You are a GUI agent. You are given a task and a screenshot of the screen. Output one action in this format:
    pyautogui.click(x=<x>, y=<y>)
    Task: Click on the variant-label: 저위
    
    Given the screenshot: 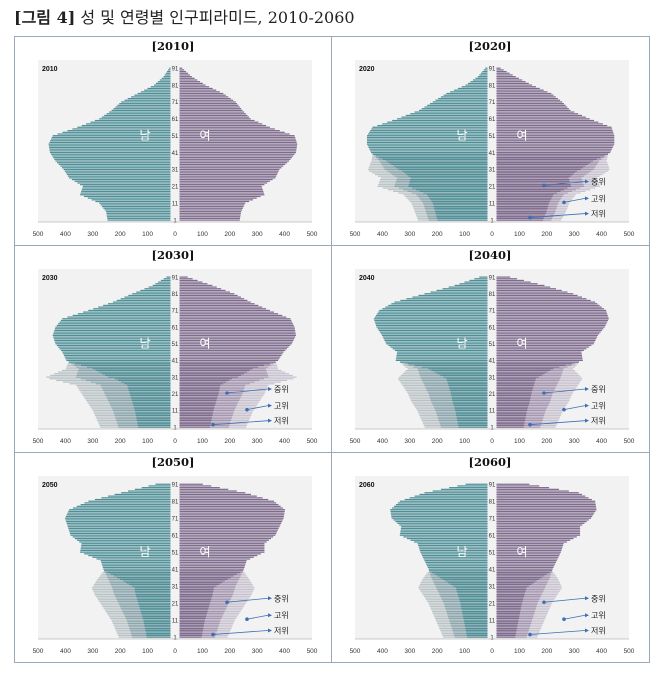 What is the action you would take?
    pyautogui.click(x=598, y=421)
    